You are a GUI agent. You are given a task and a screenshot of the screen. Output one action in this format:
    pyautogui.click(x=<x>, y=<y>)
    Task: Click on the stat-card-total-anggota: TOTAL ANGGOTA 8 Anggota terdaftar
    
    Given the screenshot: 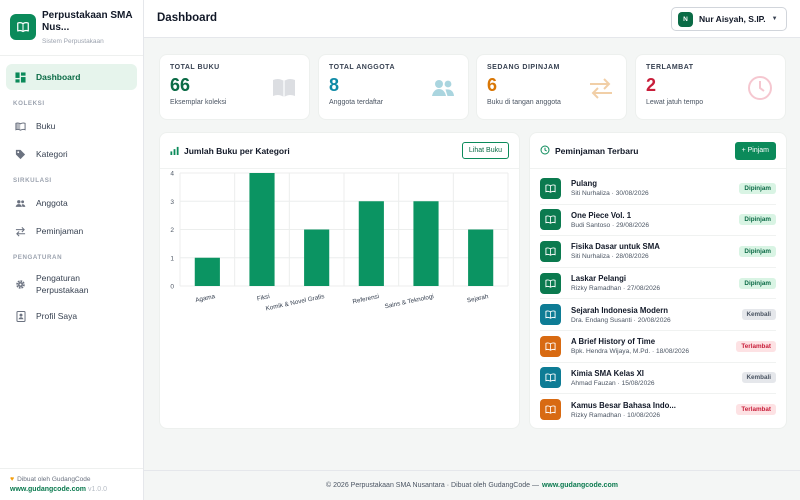 What is the action you would take?
    pyautogui.click(x=393, y=87)
    